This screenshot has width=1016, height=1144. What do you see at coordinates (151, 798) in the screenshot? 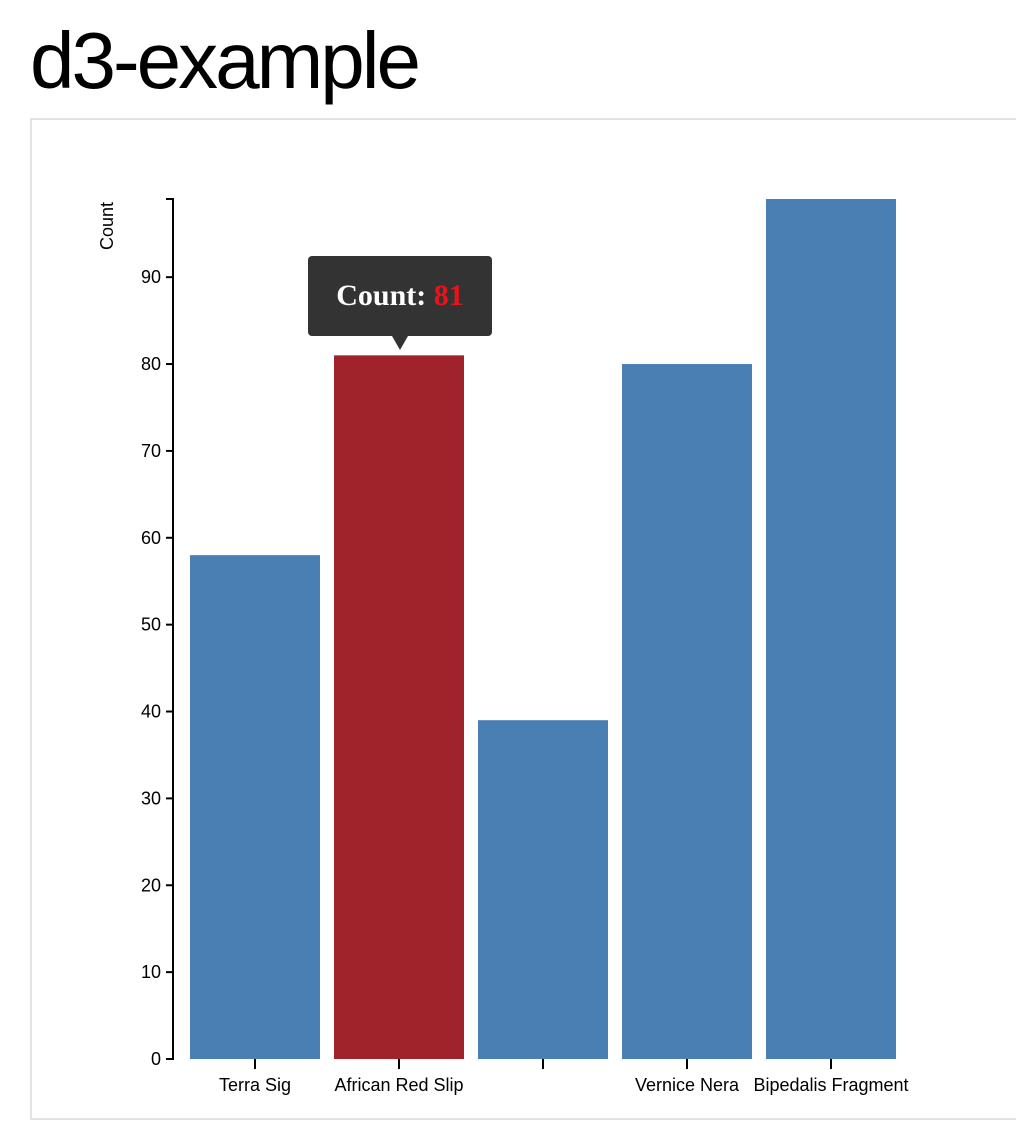
I see `y-tick-label: 30` at bounding box center [151, 798].